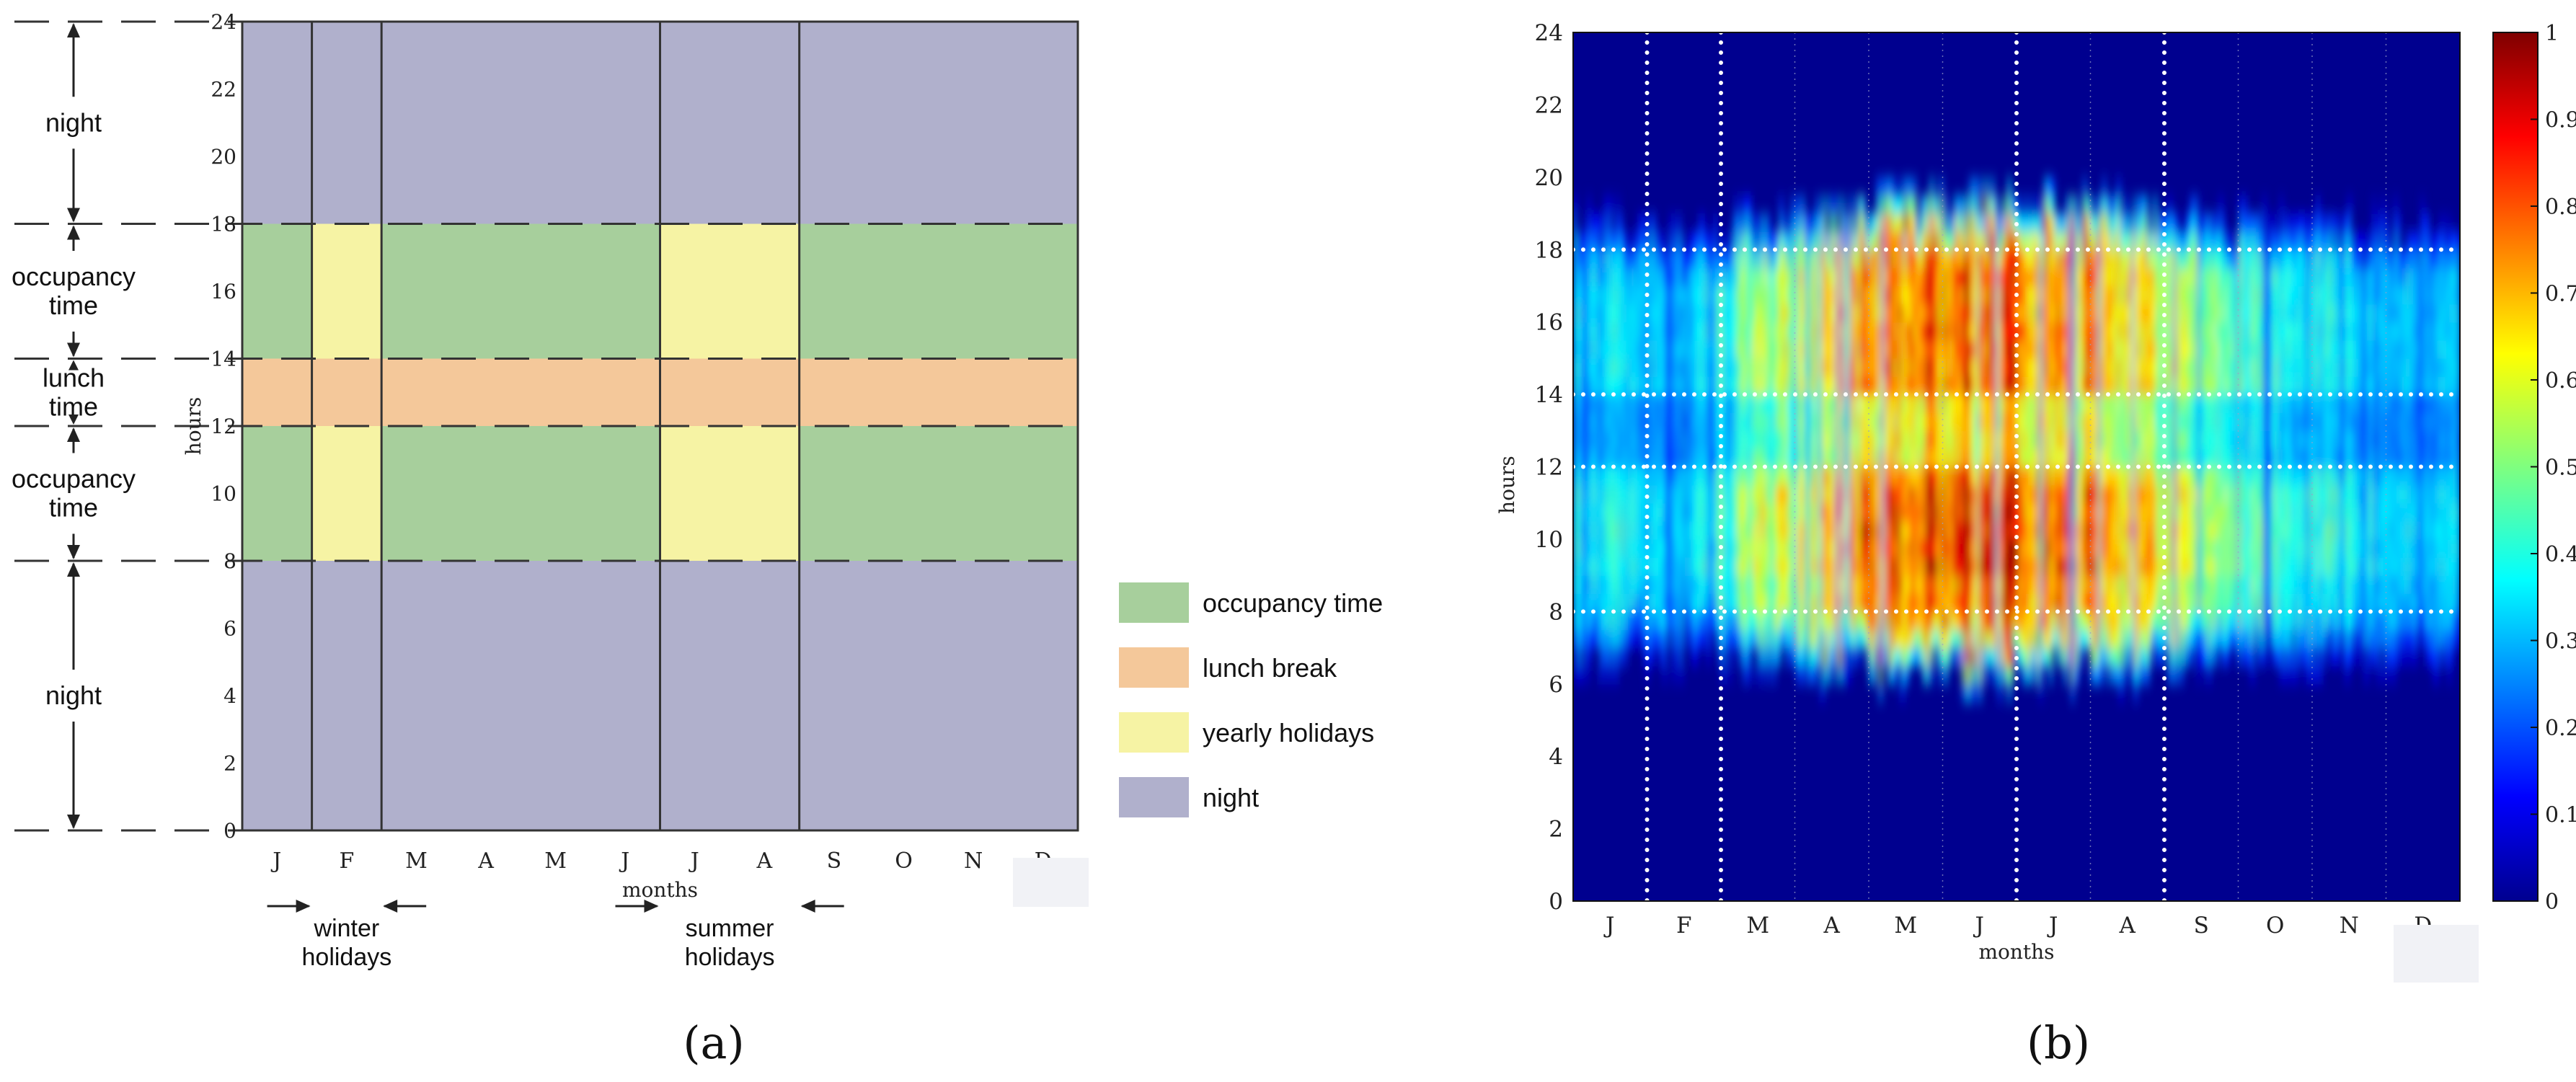 The height and width of the screenshot is (1082, 2576). What do you see at coordinates (223, 224) in the screenshot?
I see `y-tick-label: 18` at bounding box center [223, 224].